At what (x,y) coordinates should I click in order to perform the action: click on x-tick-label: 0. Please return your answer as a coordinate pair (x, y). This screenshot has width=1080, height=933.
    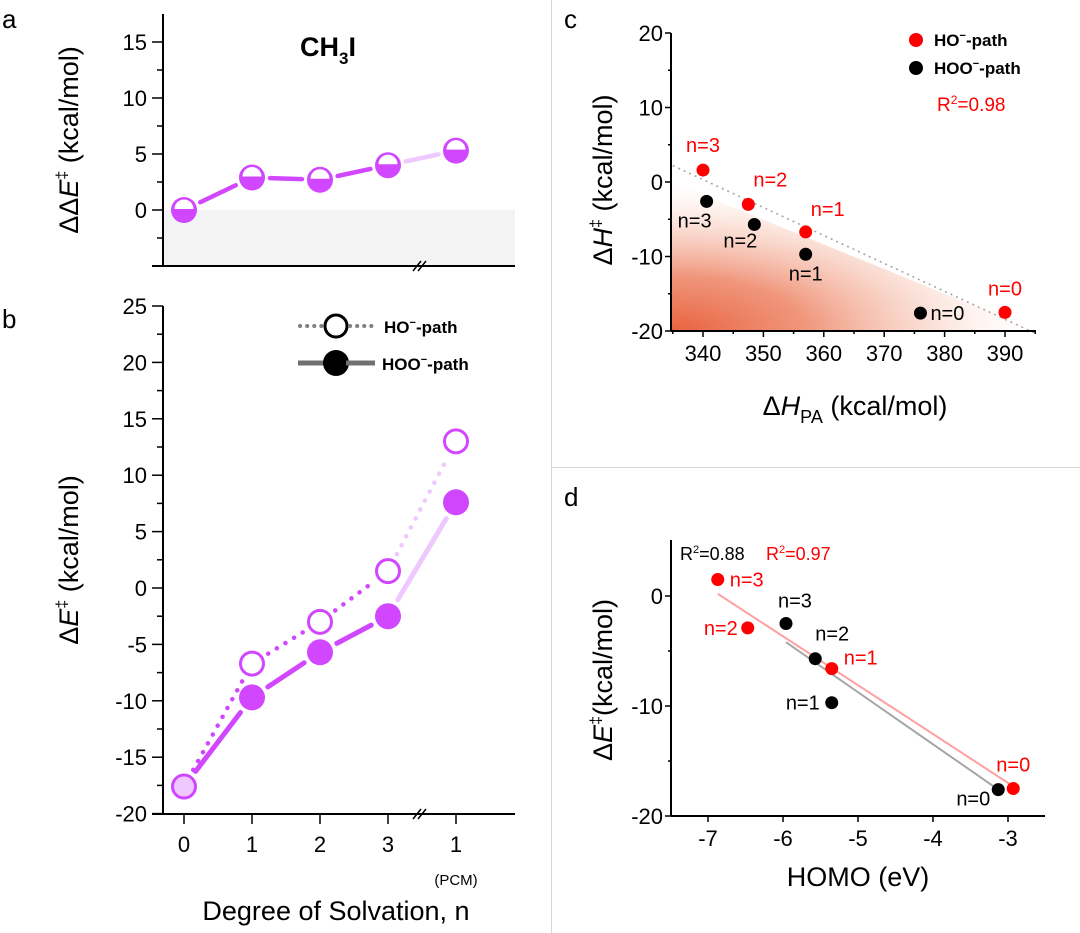
    Looking at the image, I should click on (184, 844).